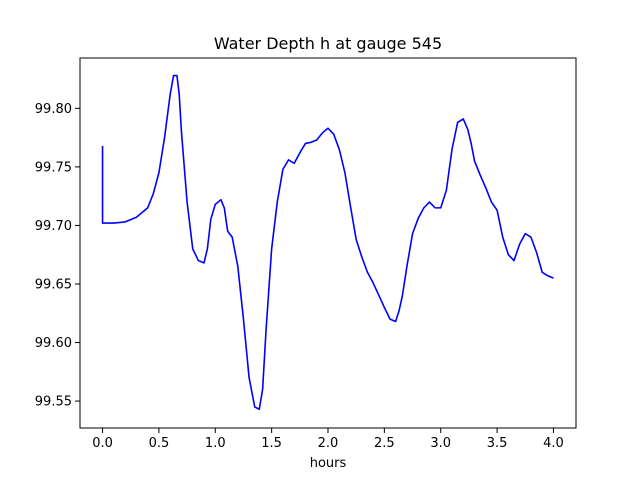  What do you see at coordinates (53, 167) in the screenshot?
I see `y-tick-label: 99.75` at bounding box center [53, 167].